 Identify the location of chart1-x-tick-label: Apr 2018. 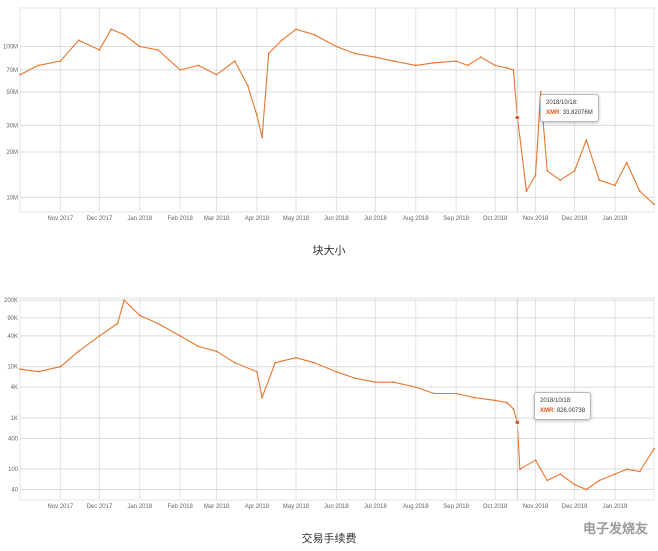
(257, 219).